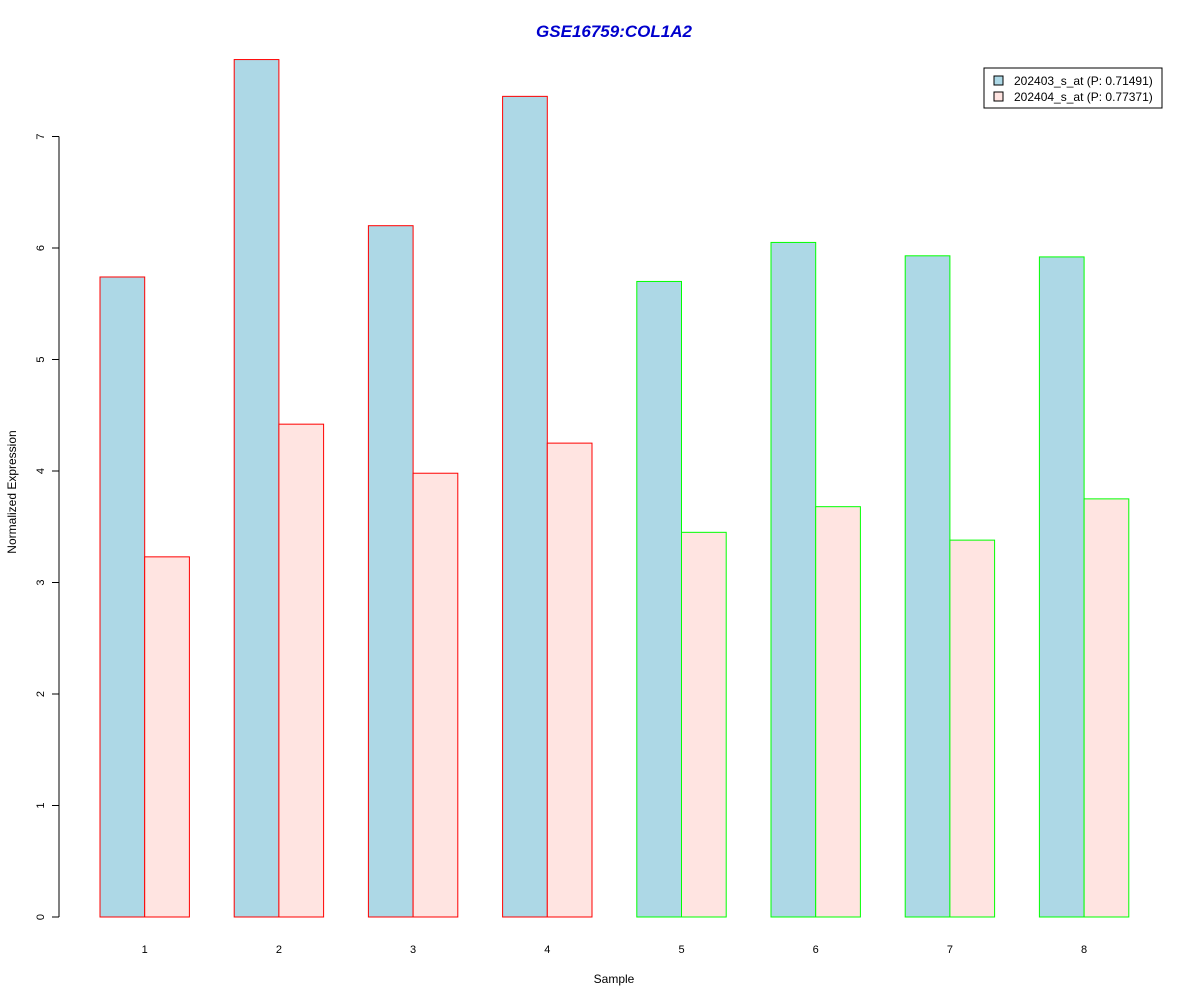 This screenshot has width=1200, height=1000. What do you see at coordinates (1083, 81) in the screenshot?
I see `legend-entry-label: 202403_s_at (P: 0.71491)` at bounding box center [1083, 81].